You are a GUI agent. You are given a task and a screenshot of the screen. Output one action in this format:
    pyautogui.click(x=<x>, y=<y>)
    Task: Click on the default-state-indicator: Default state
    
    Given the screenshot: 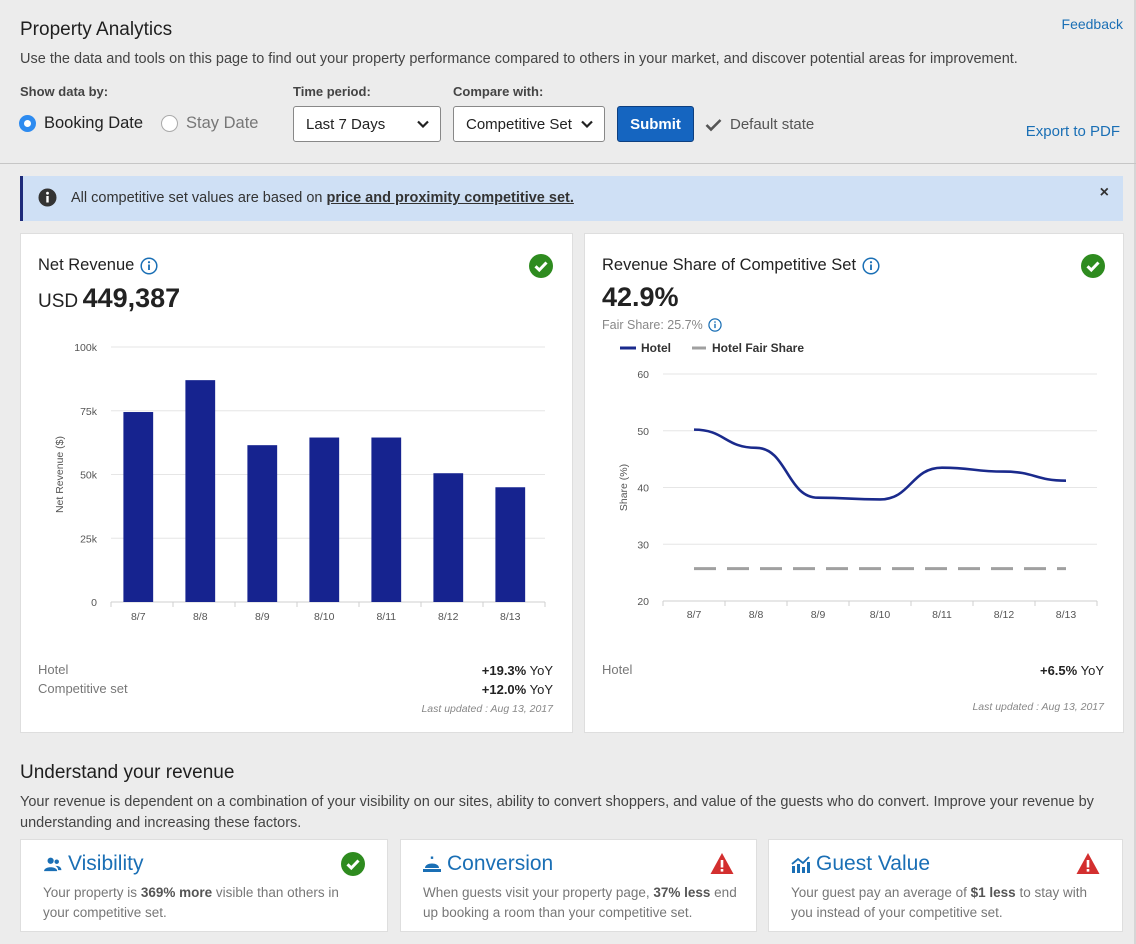 What is the action you would take?
    pyautogui.click(x=759, y=124)
    